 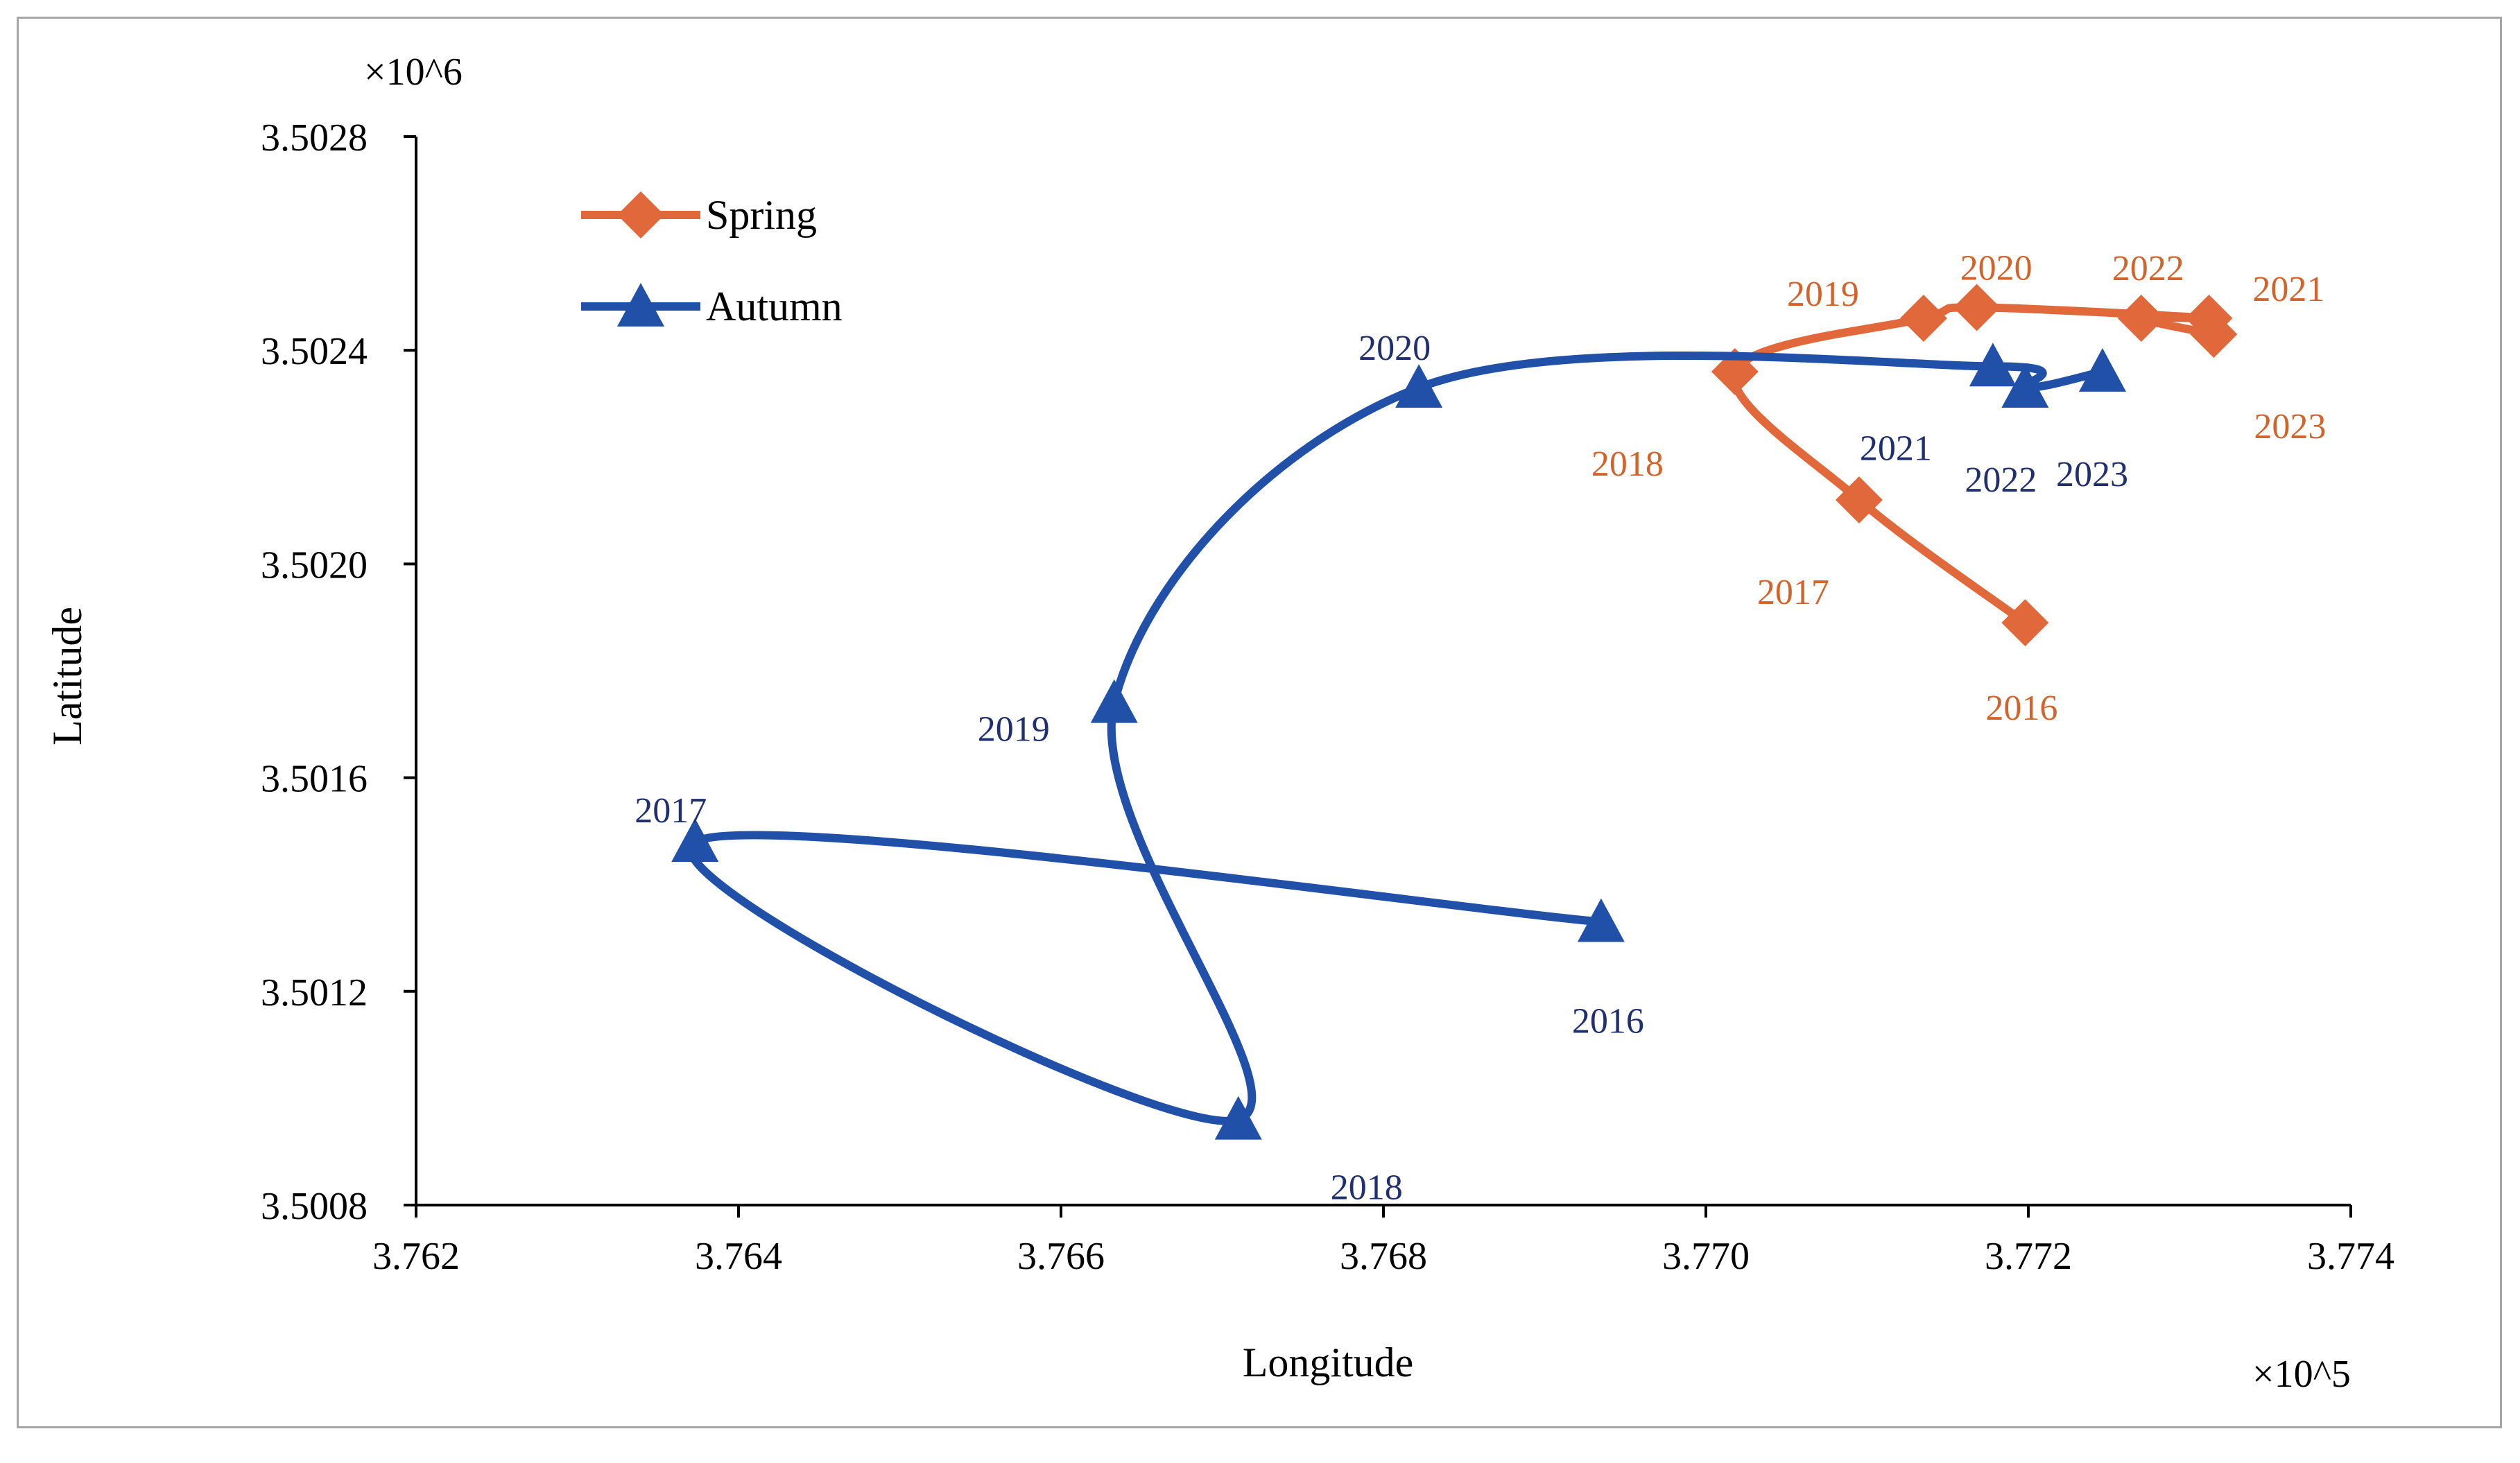 What do you see at coordinates (1977, 307) in the screenshot?
I see `point-spring-2020` at bounding box center [1977, 307].